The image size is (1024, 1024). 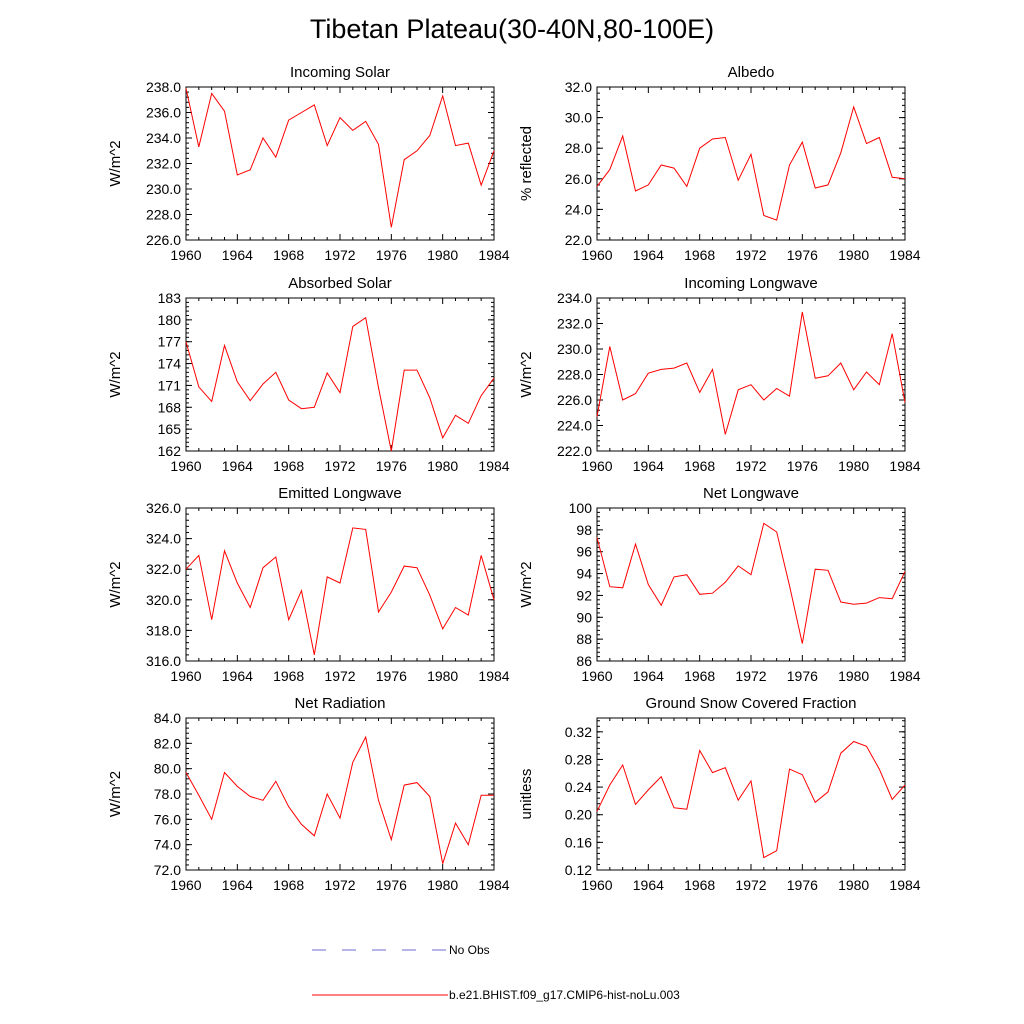 I want to click on legend-obs-label: No Obs, so click(x=469, y=950).